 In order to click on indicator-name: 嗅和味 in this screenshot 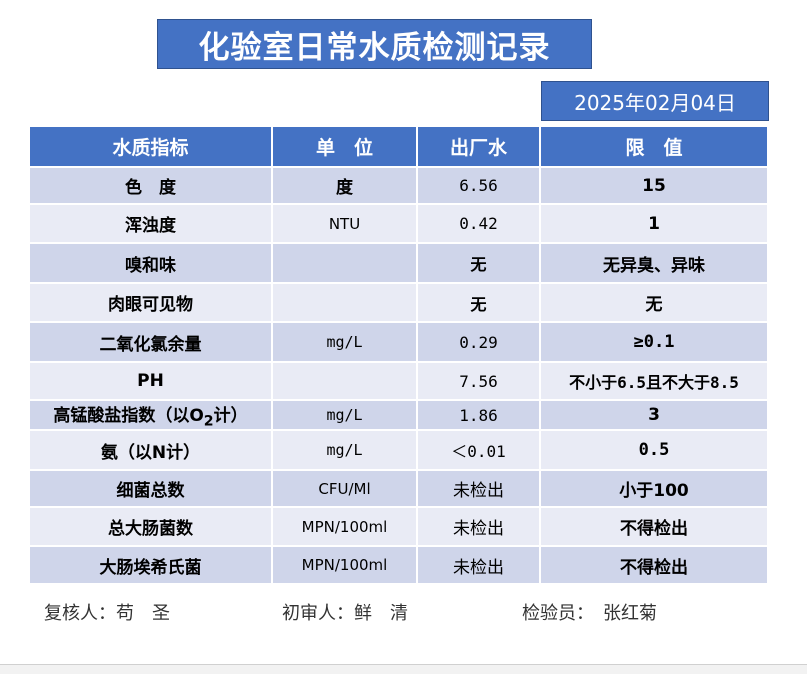, I will do `click(151, 263)`.